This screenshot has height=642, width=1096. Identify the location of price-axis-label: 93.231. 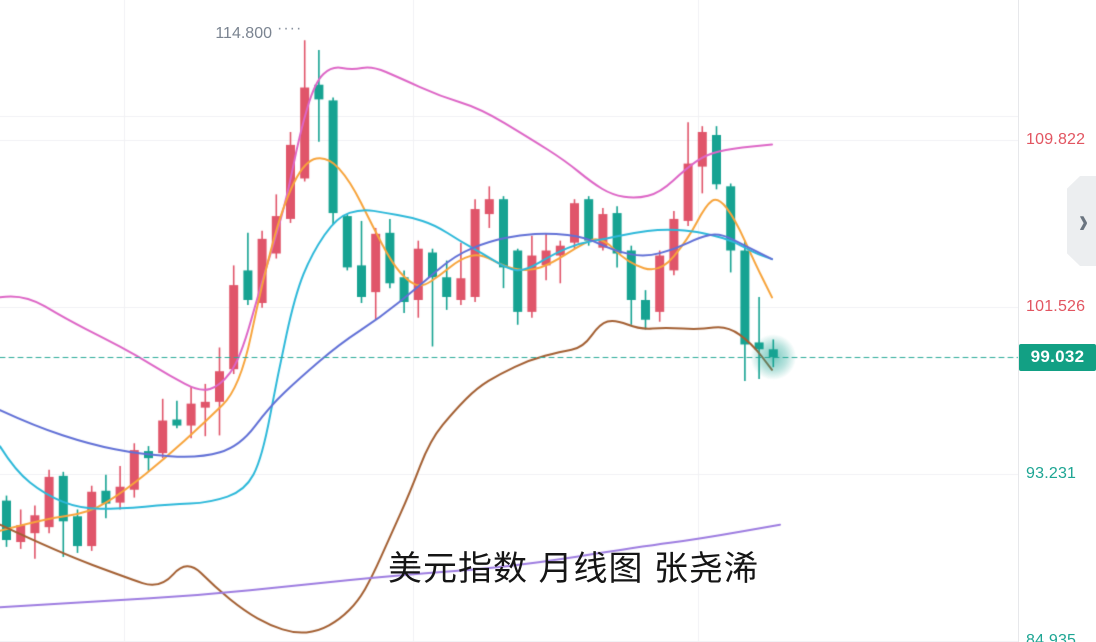
(1051, 473).